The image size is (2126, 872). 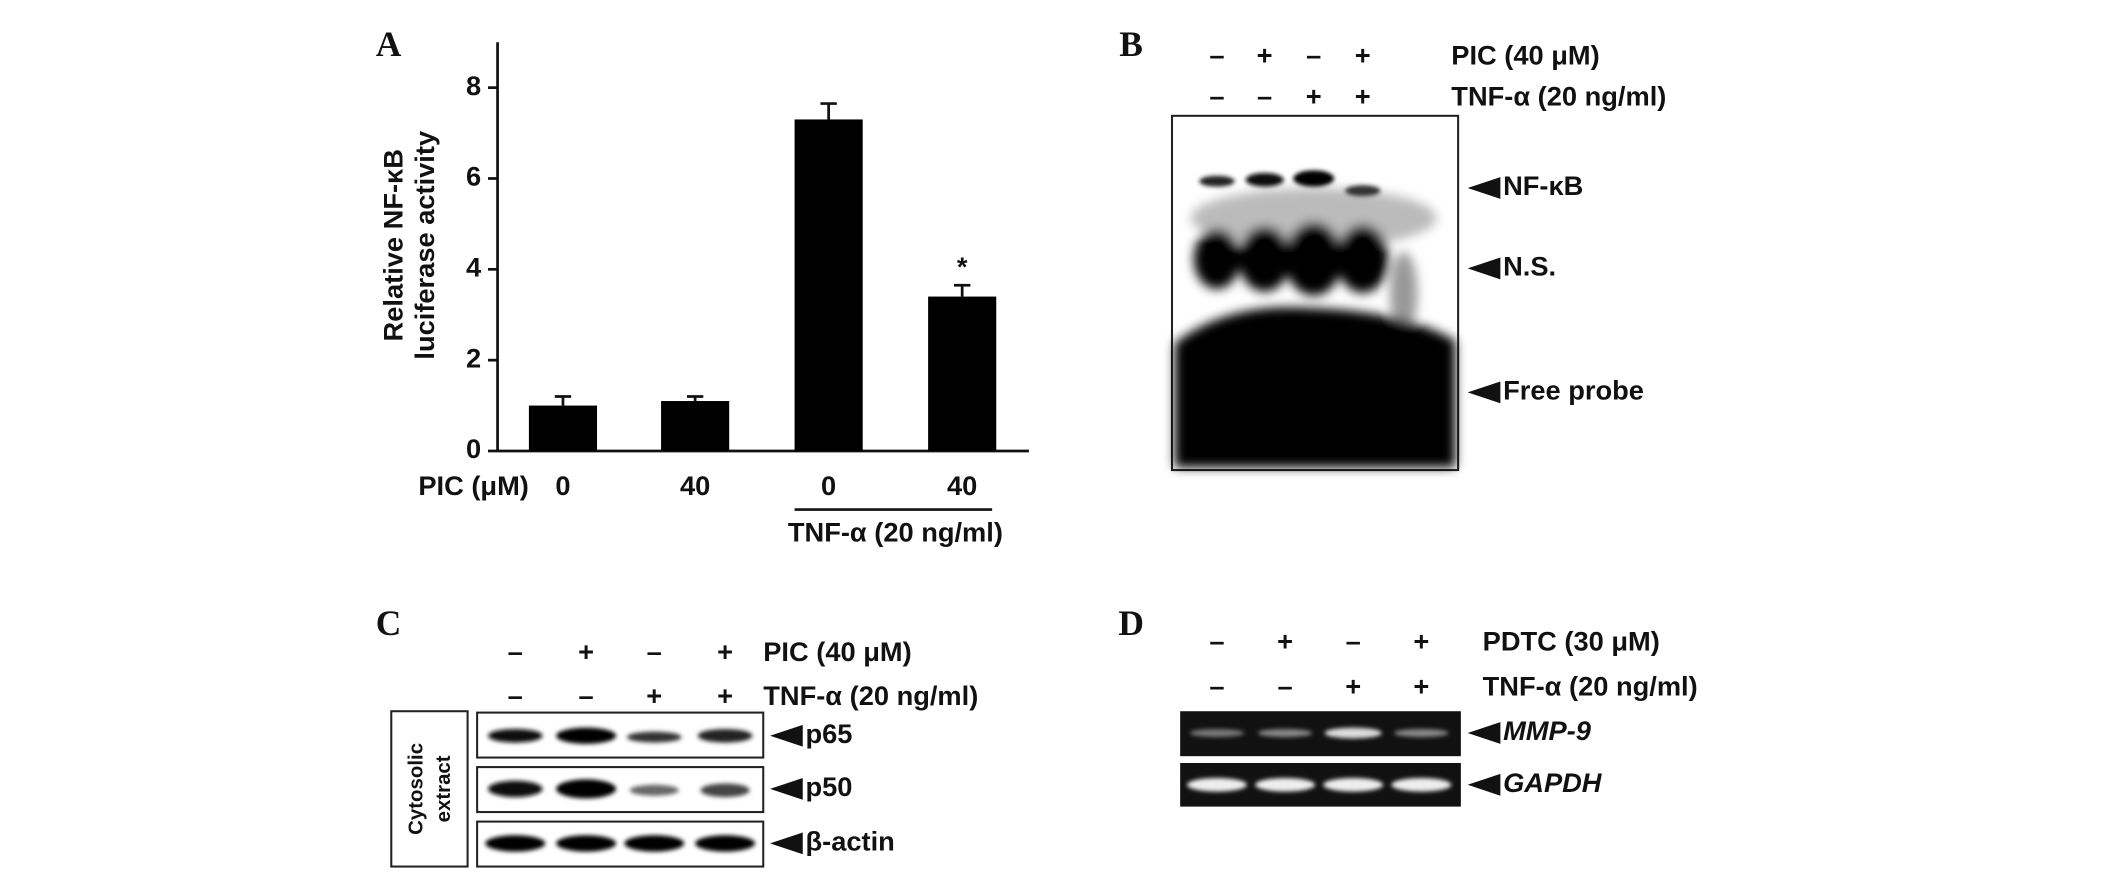 What do you see at coordinates (1315, 387) in the screenshot?
I see `free-probe-signal` at bounding box center [1315, 387].